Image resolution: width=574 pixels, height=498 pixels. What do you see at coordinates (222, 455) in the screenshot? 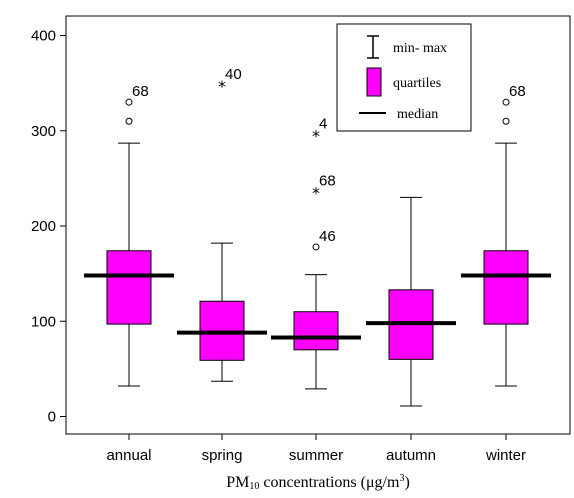
I see `x-tick-label-spring: spring` at bounding box center [222, 455].